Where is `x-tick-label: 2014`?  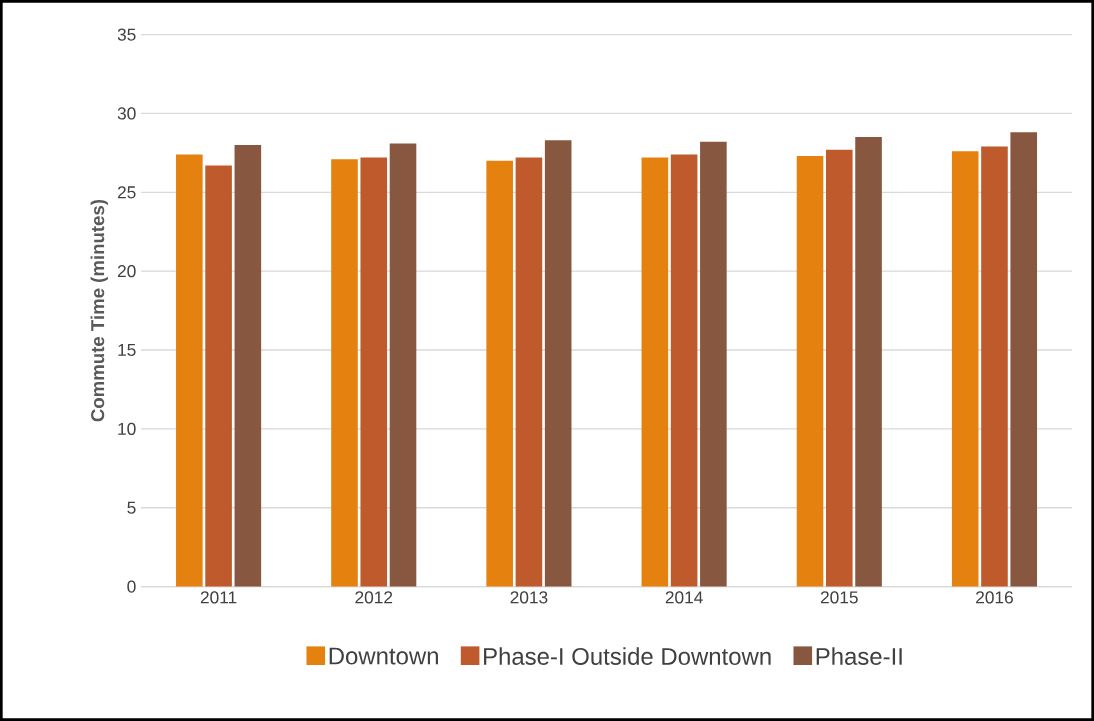 x-tick-label: 2014 is located at coordinates (684, 597).